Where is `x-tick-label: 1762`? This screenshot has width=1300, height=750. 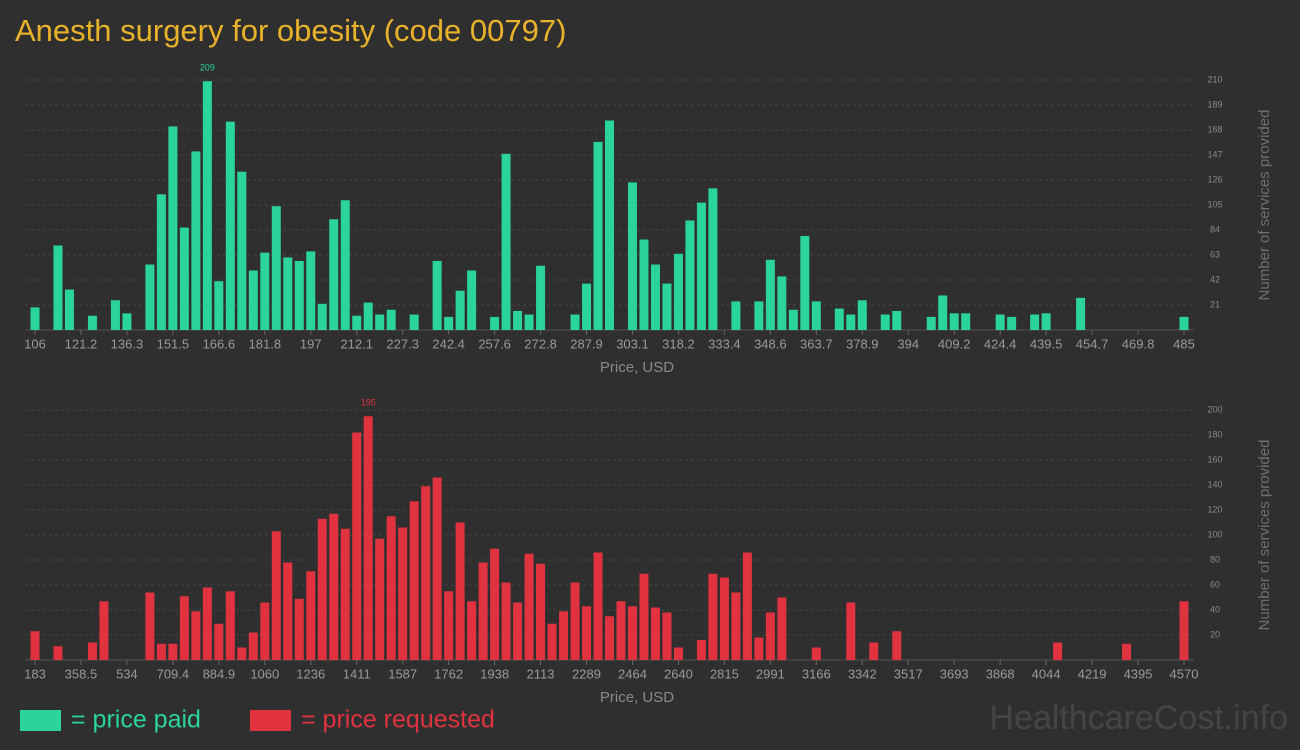
x-tick-label: 1762 is located at coordinates (448, 673).